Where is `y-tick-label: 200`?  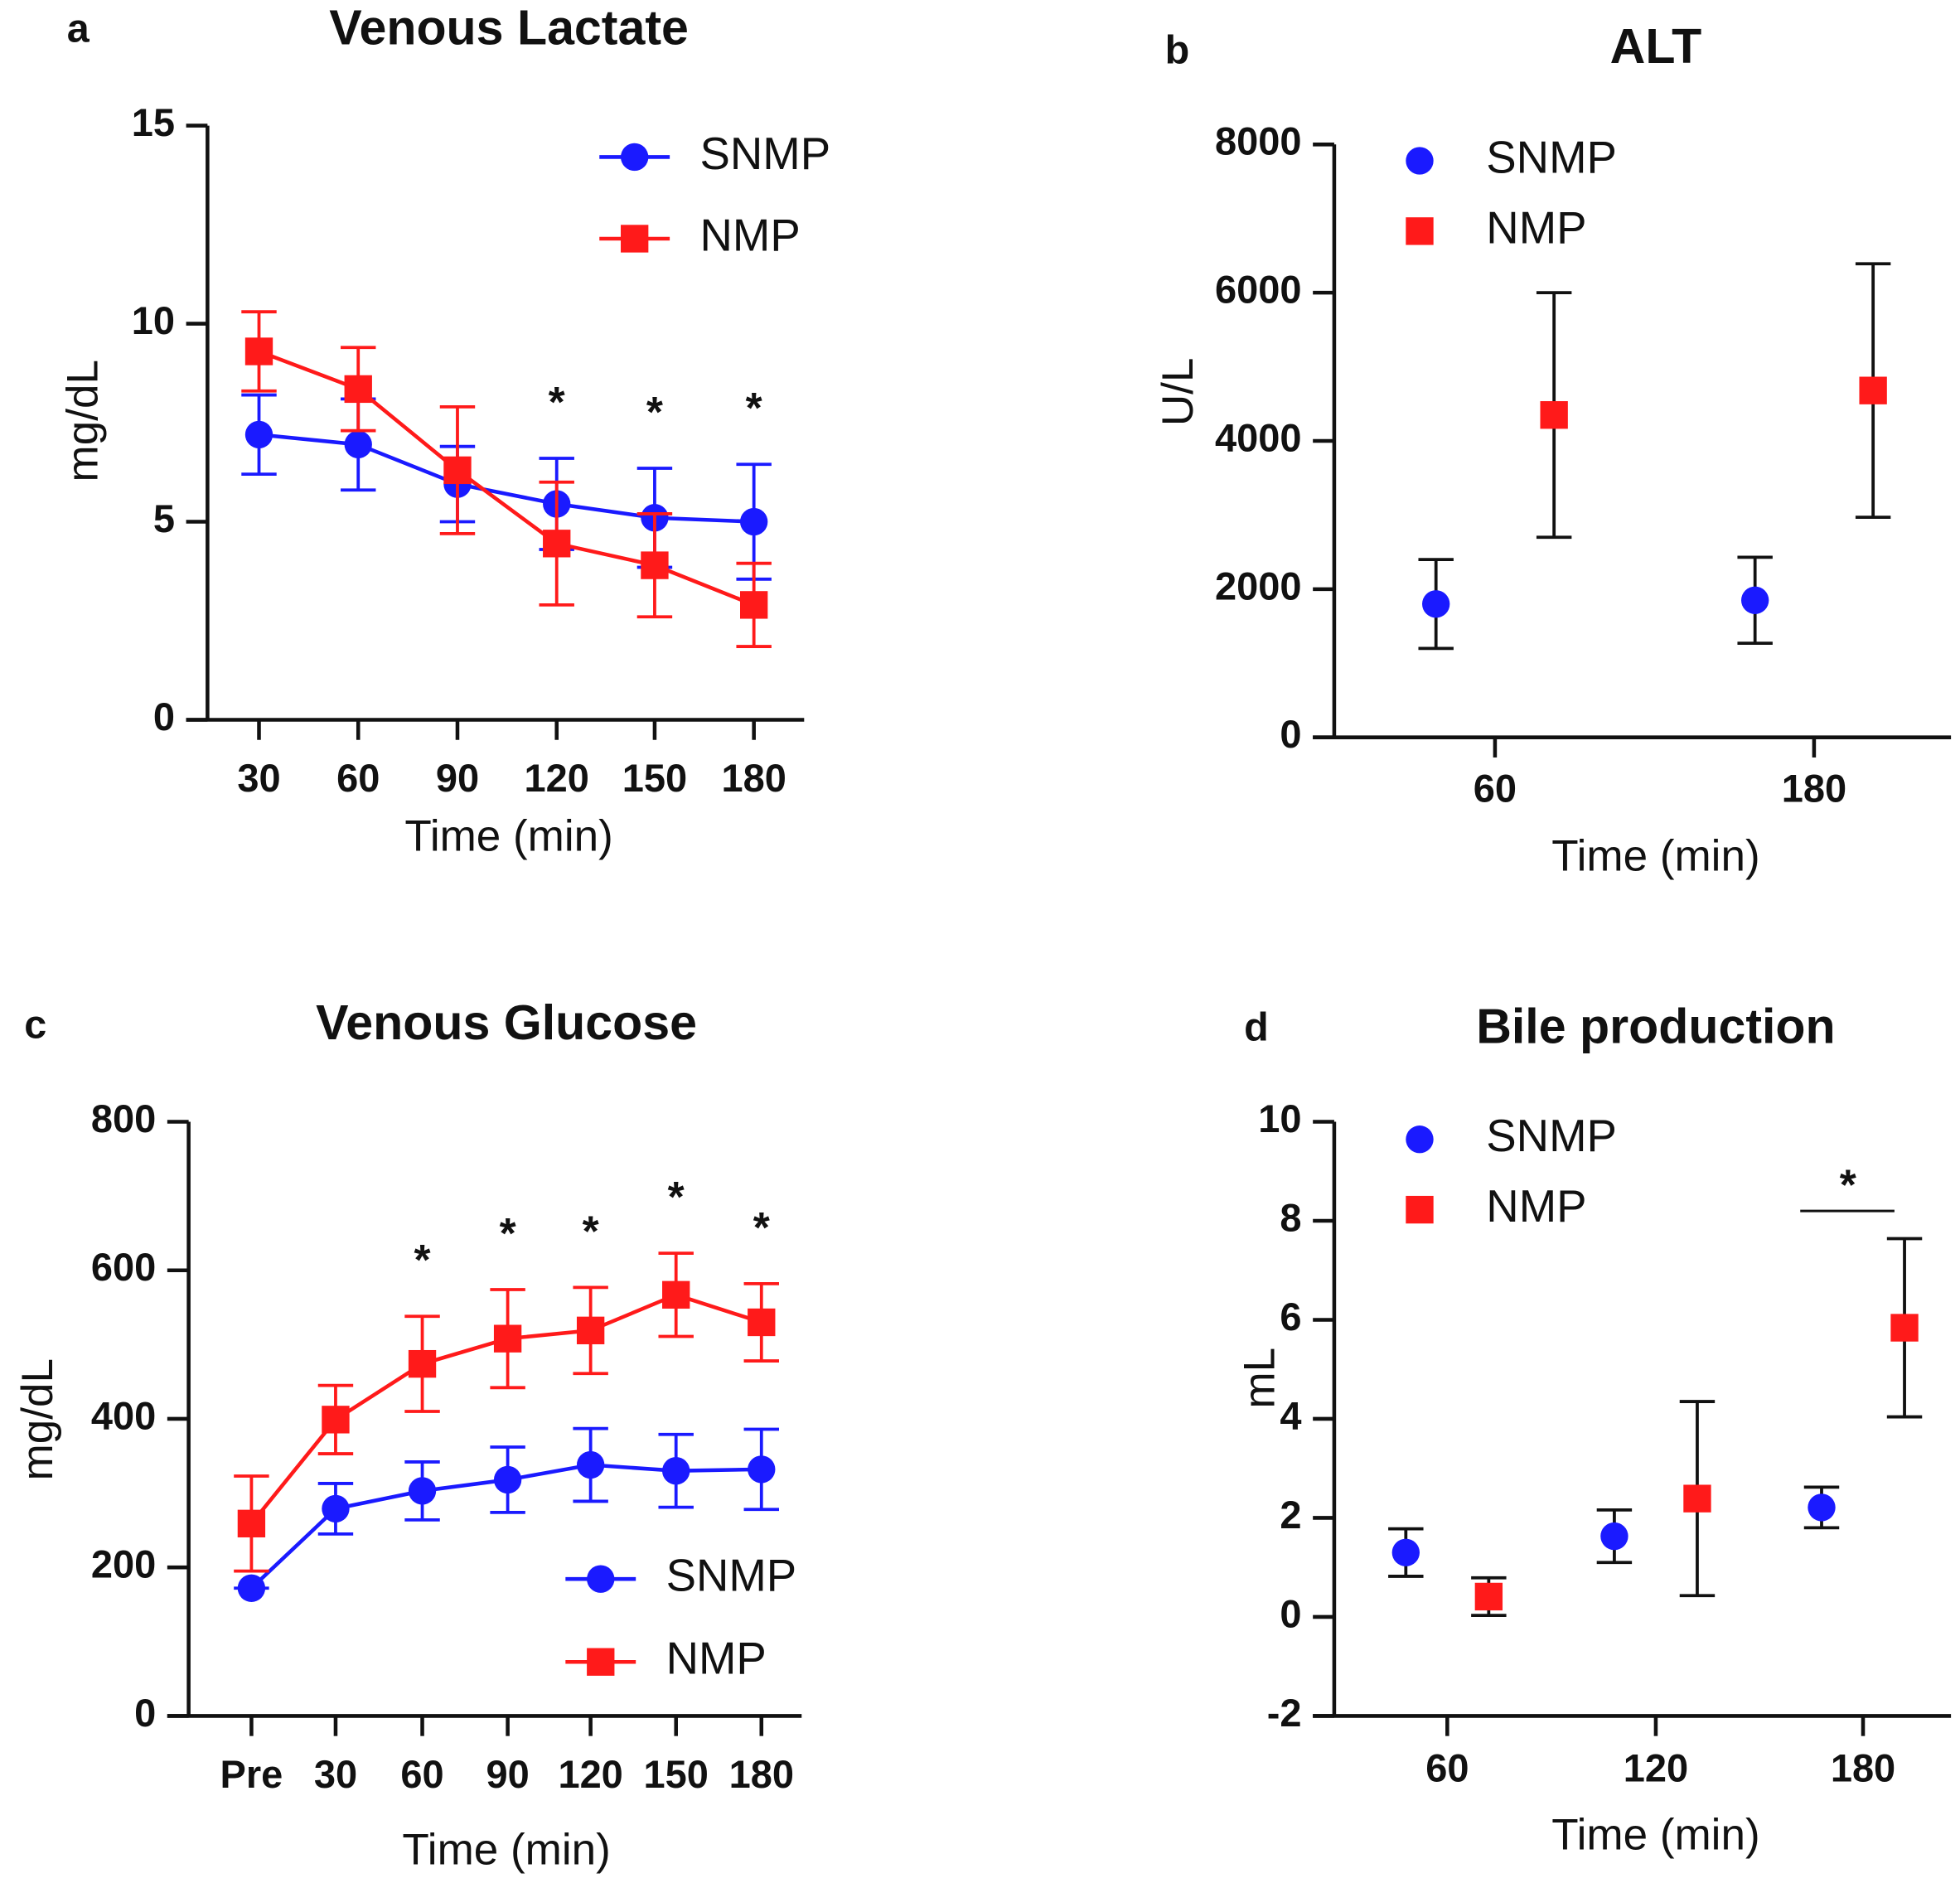 y-tick-label: 200 is located at coordinates (123, 1564).